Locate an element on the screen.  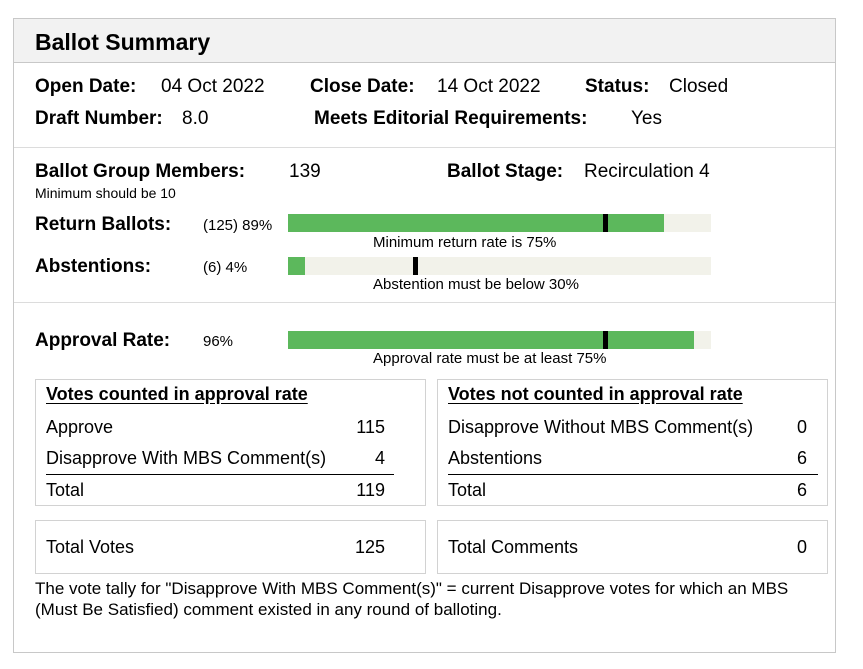
total-comments-label: Total Comments is located at coordinates (513, 547).